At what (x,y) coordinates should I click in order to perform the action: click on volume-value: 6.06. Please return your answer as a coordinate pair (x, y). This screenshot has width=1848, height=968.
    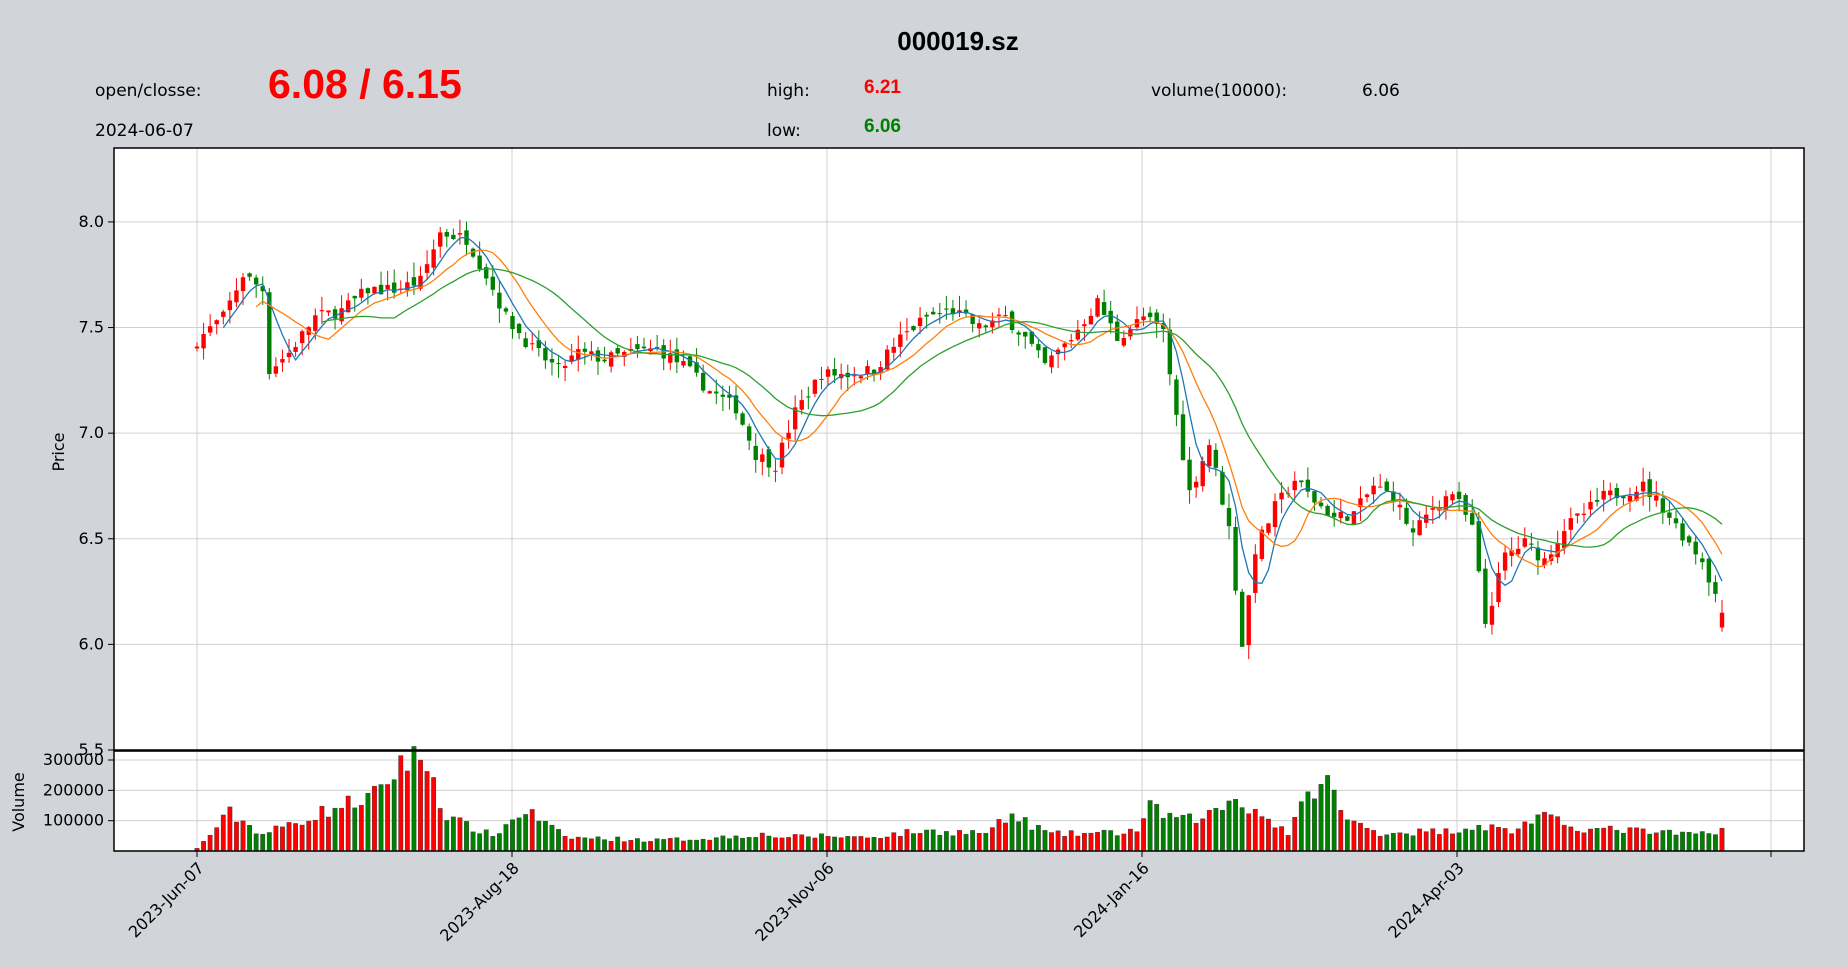
    Looking at the image, I should click on (1381, 91).